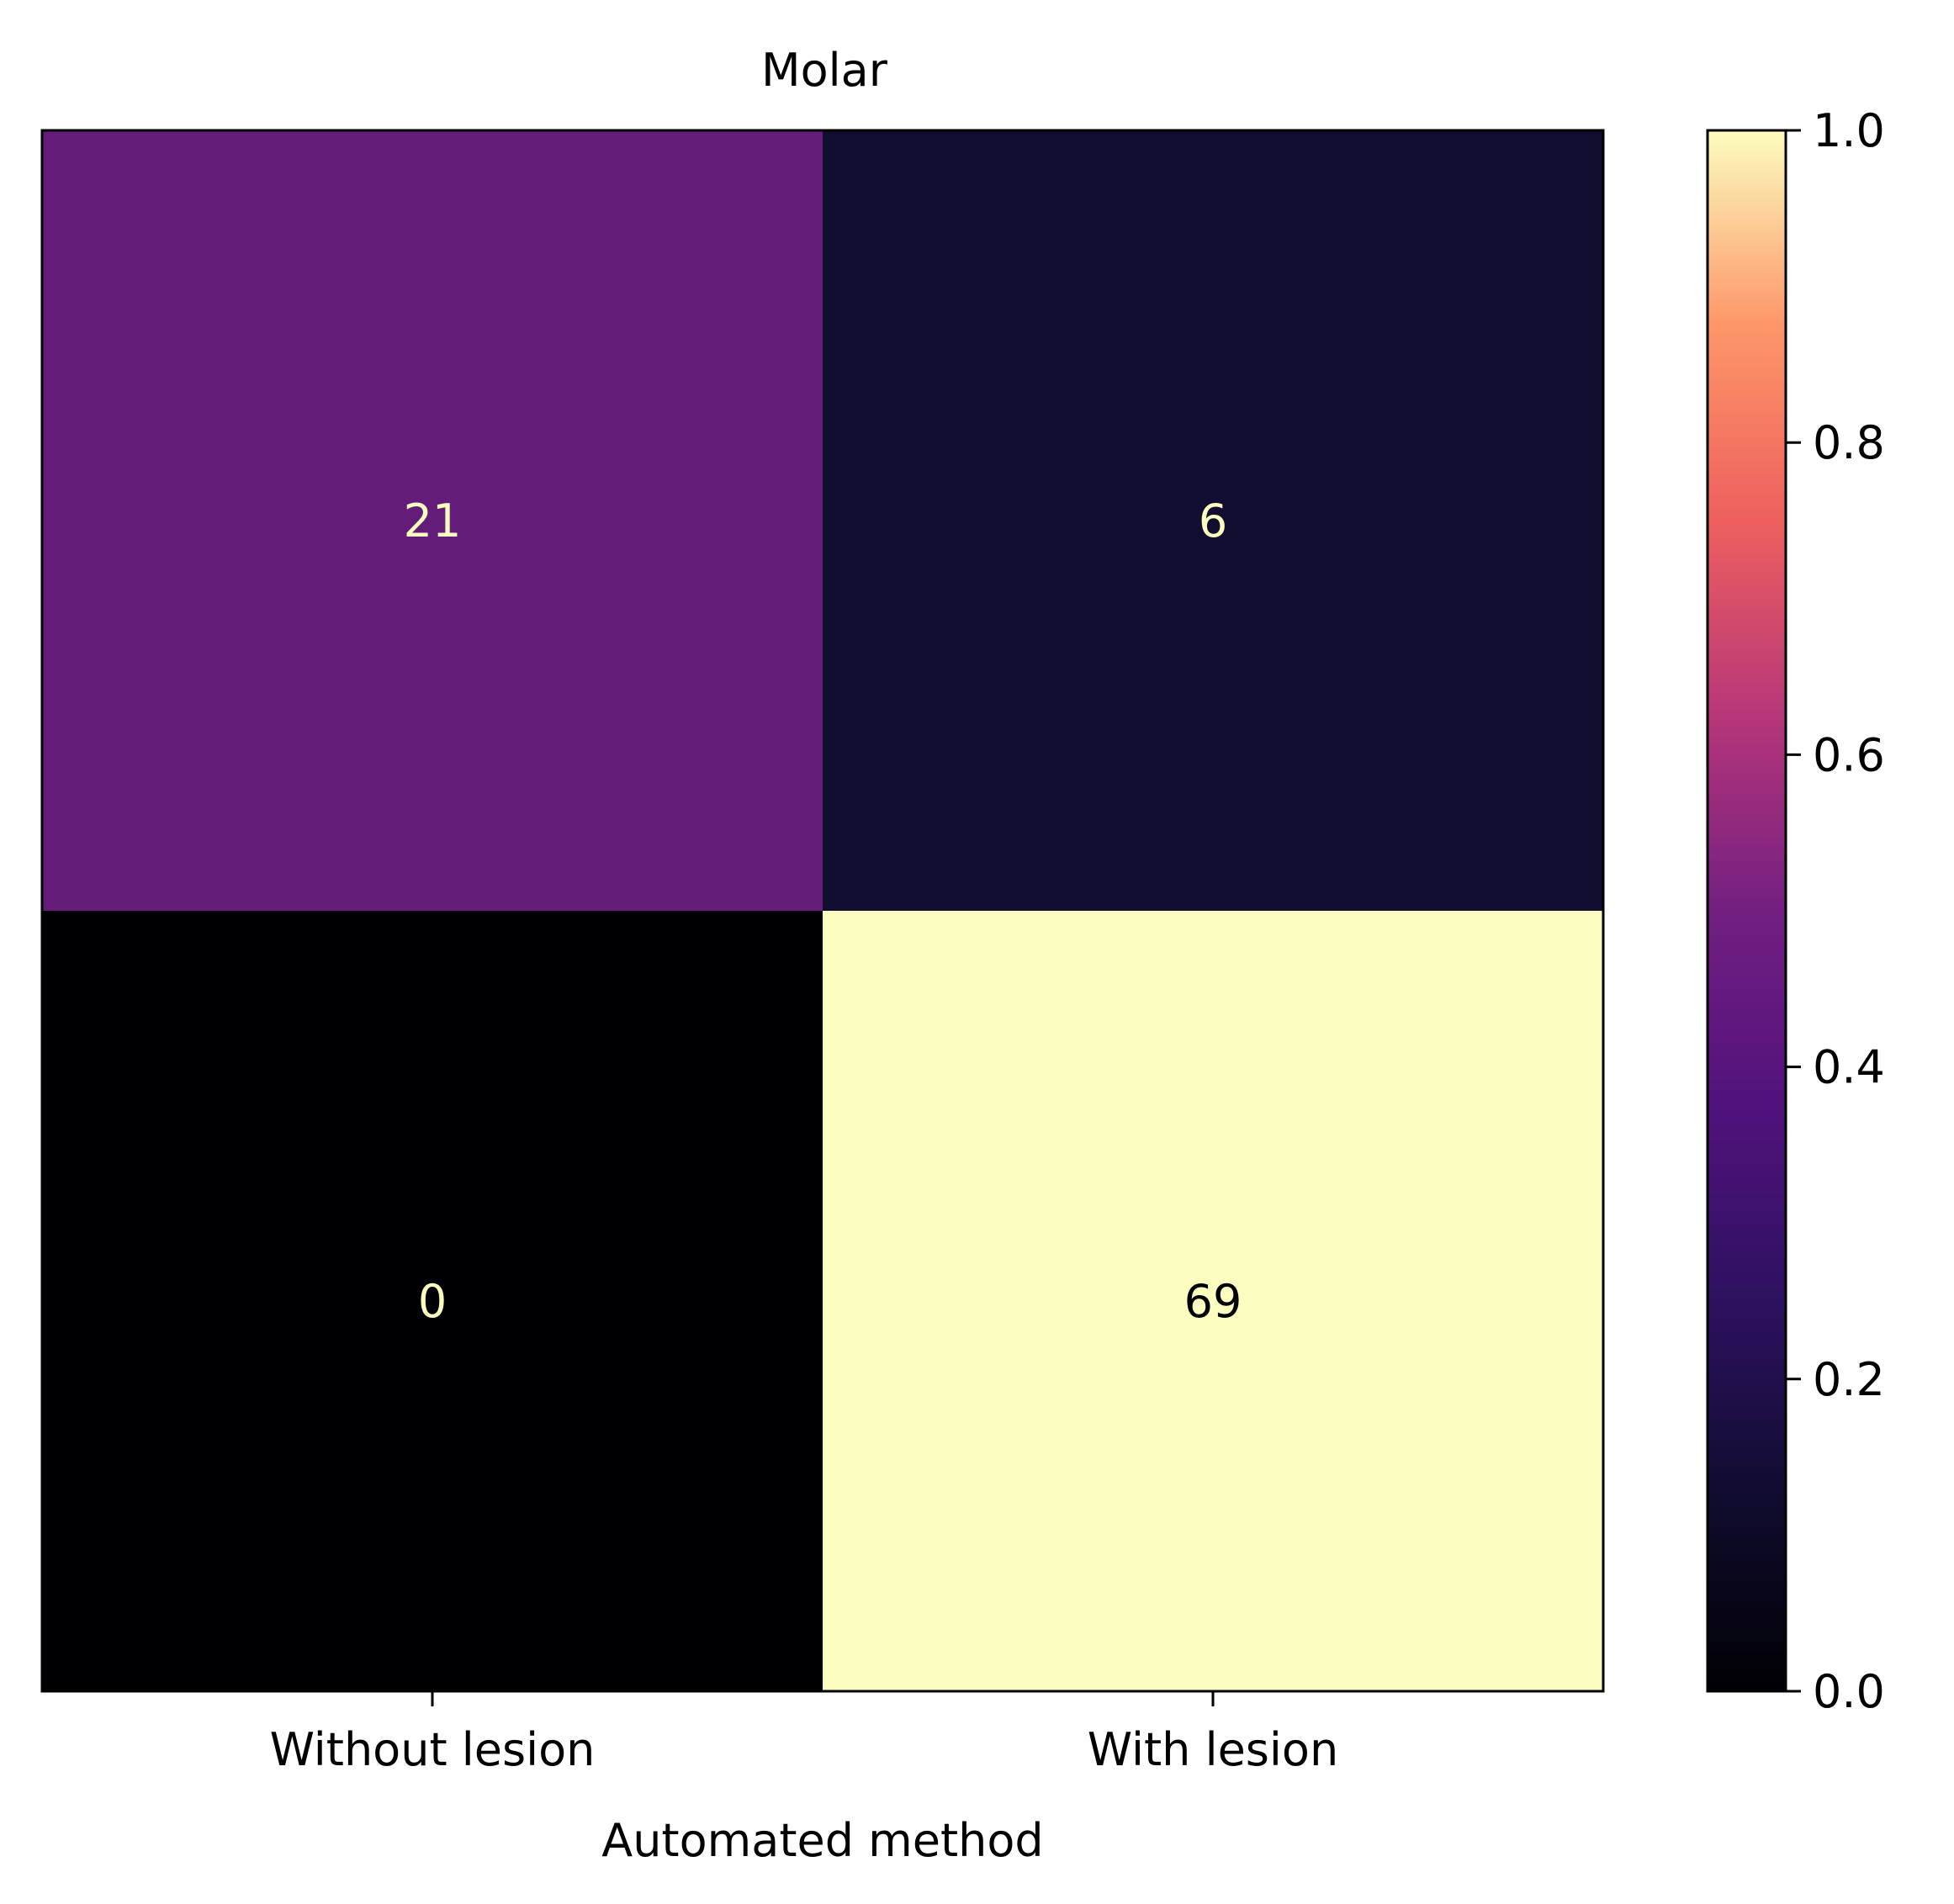 This screenshot has height=1904, width=1954. What do you see at coordinates (1746, 911) in the screenshot?
I see `colorbar` at bounding box center [1746, 911].